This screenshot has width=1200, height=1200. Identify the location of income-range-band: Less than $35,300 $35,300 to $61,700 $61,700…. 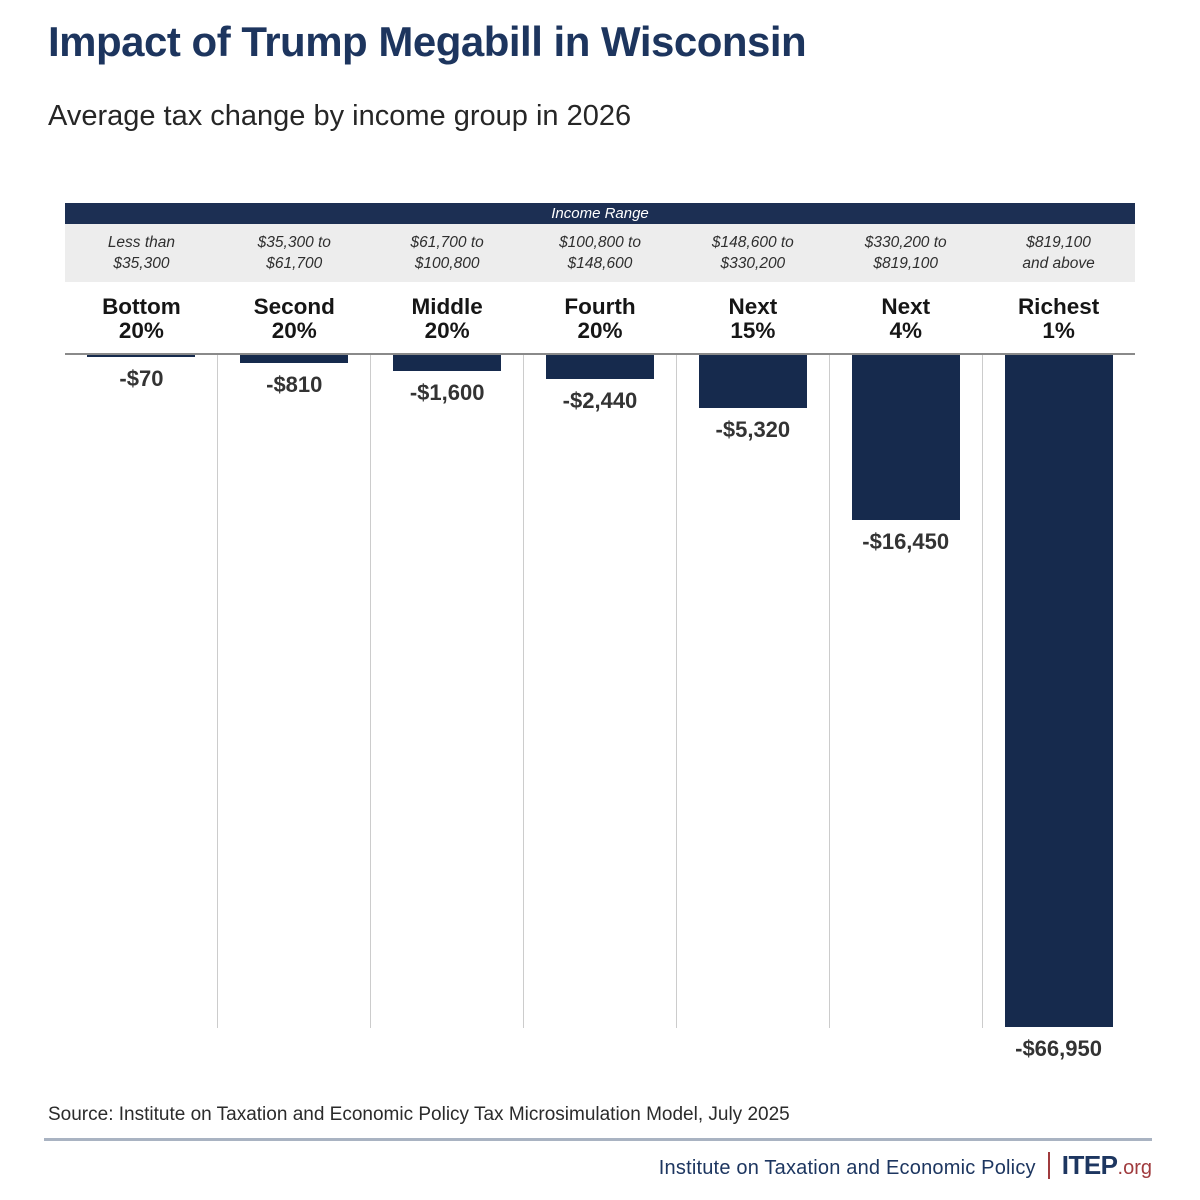
(600, 253).